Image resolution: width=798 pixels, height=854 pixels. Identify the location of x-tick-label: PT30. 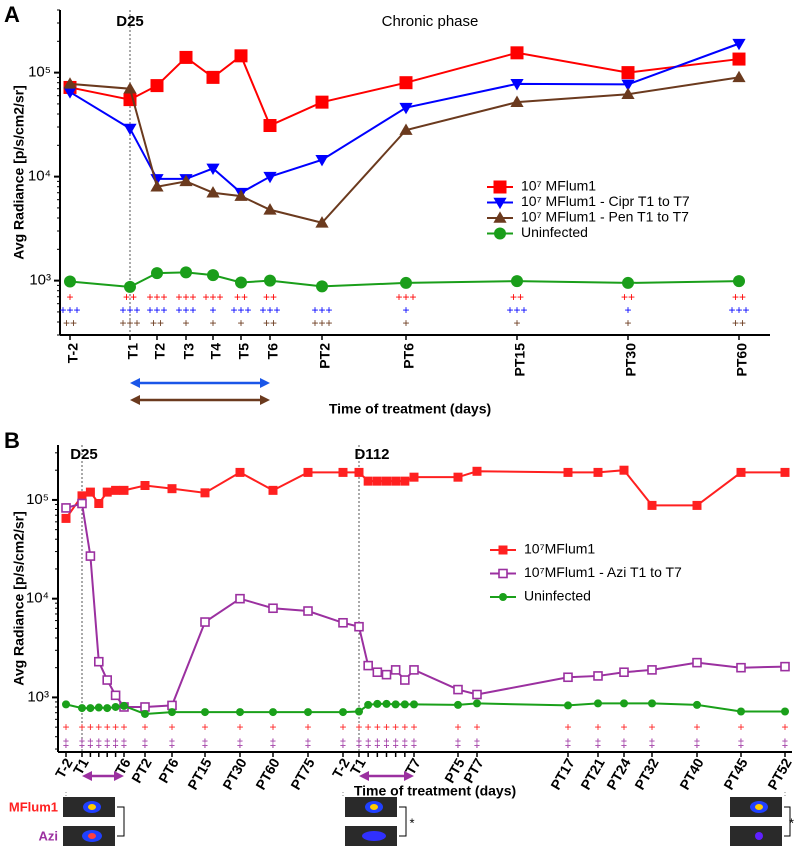
(234, 773).